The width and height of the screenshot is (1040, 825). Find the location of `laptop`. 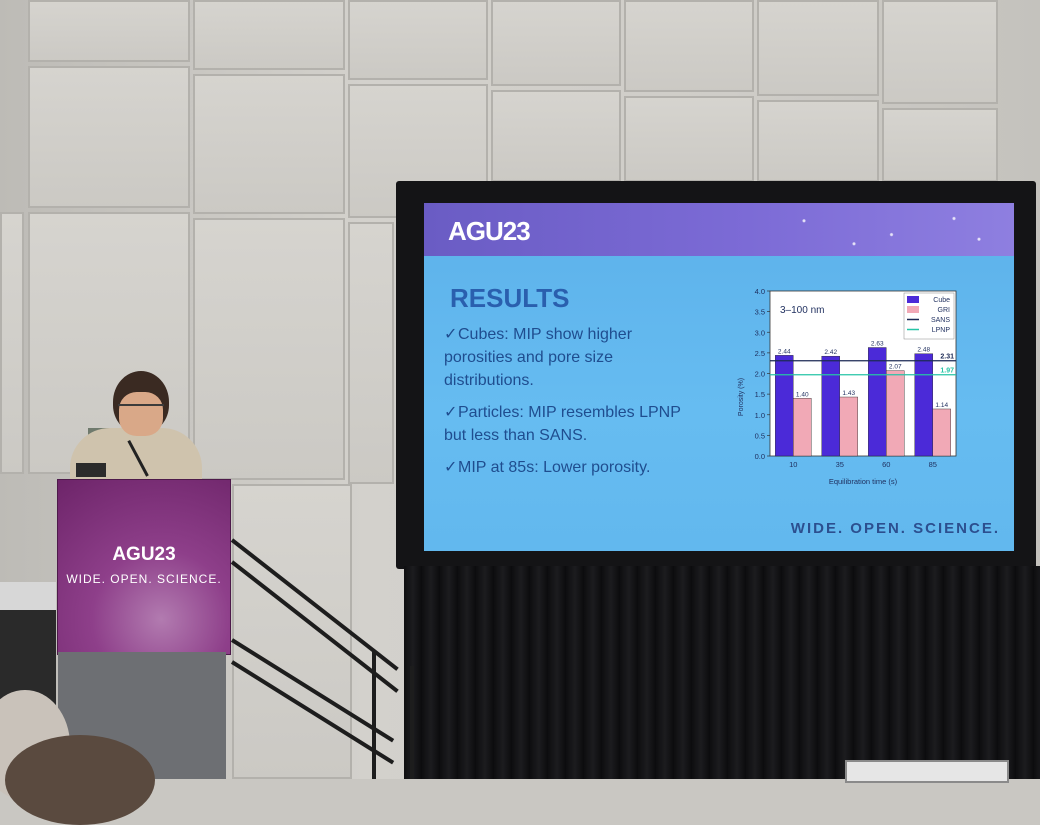

laptop is located at coordinates (91, 470).